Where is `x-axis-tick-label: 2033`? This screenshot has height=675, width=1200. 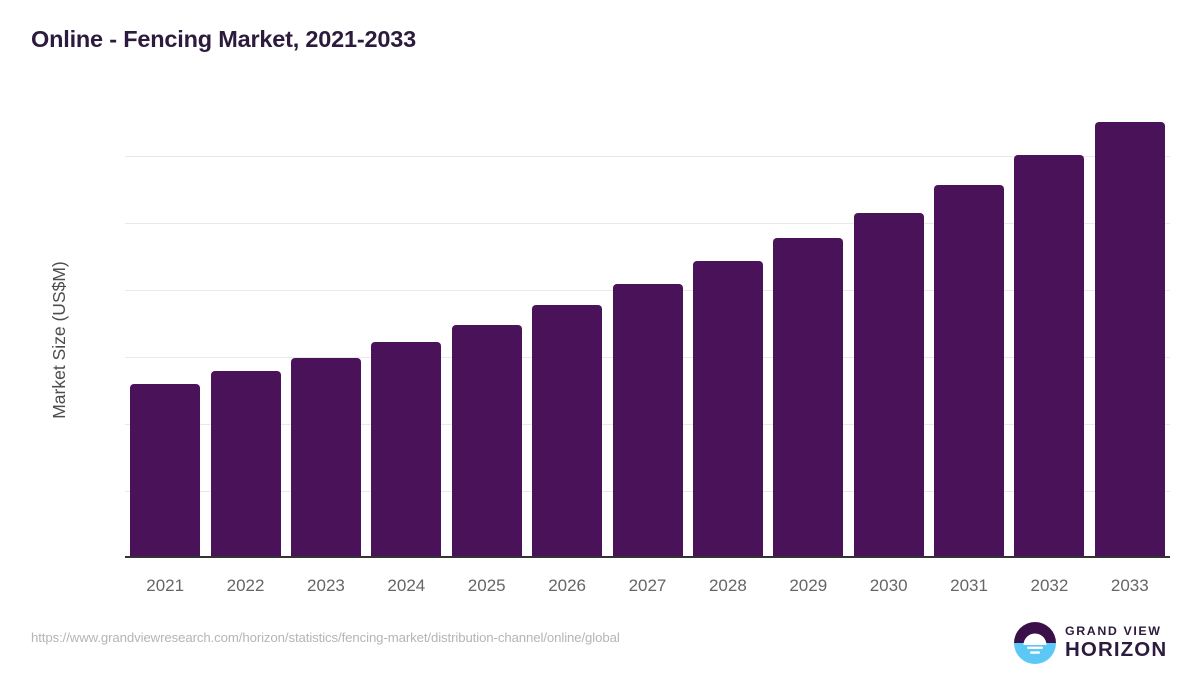 x-axis-tick-label: 2033 is located at coordinates (1129, 585).